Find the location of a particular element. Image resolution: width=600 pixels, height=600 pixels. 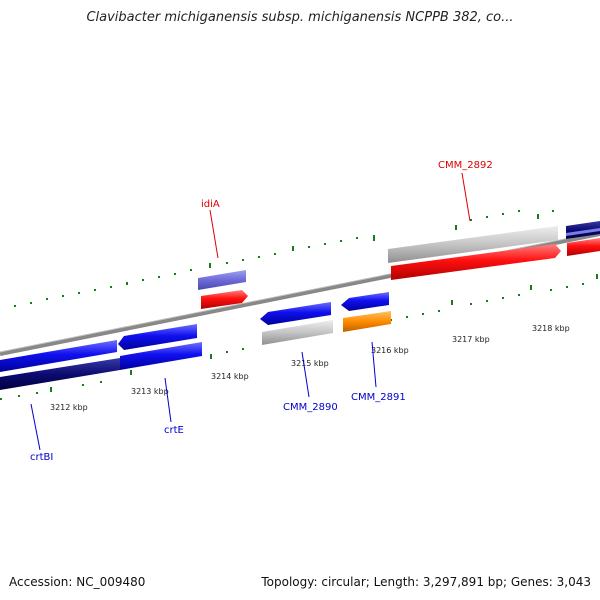

accession-text: Accession: NC_009480 is located at coordinates (77, 582).